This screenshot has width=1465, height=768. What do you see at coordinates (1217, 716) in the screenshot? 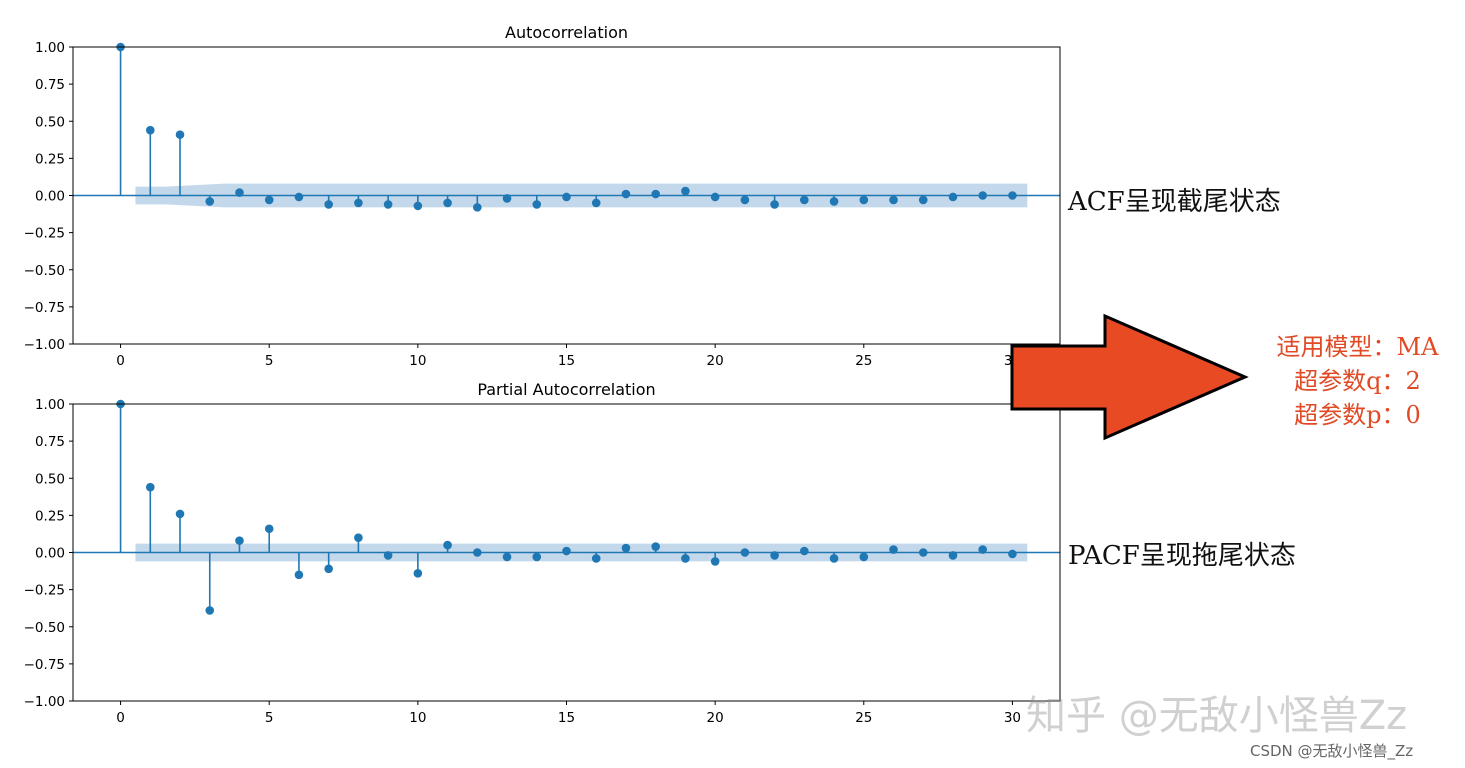
I see `zhihu-watermark: 知乎 @无敌小怪兽Zz` at bounding box center [1217, 716].